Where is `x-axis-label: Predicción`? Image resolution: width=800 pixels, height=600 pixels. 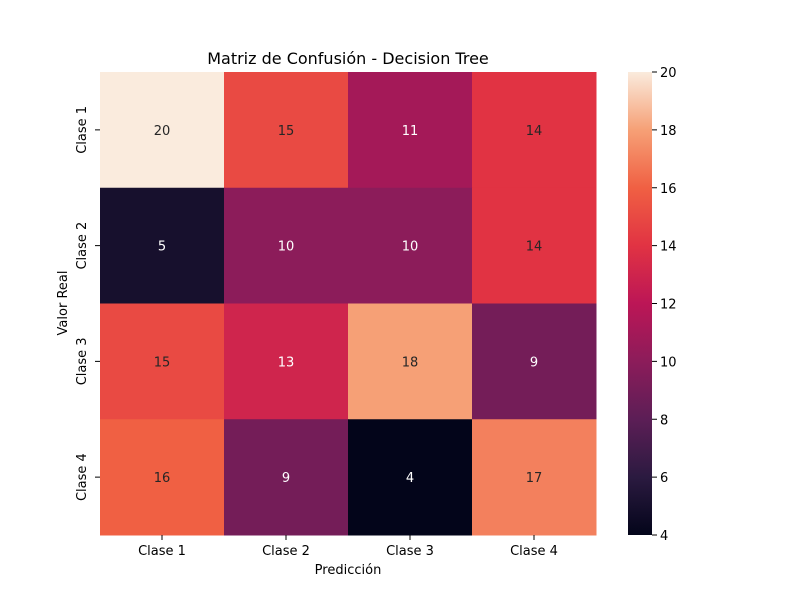 x-axis-label: Predicción is located at coordinates (348, 570).